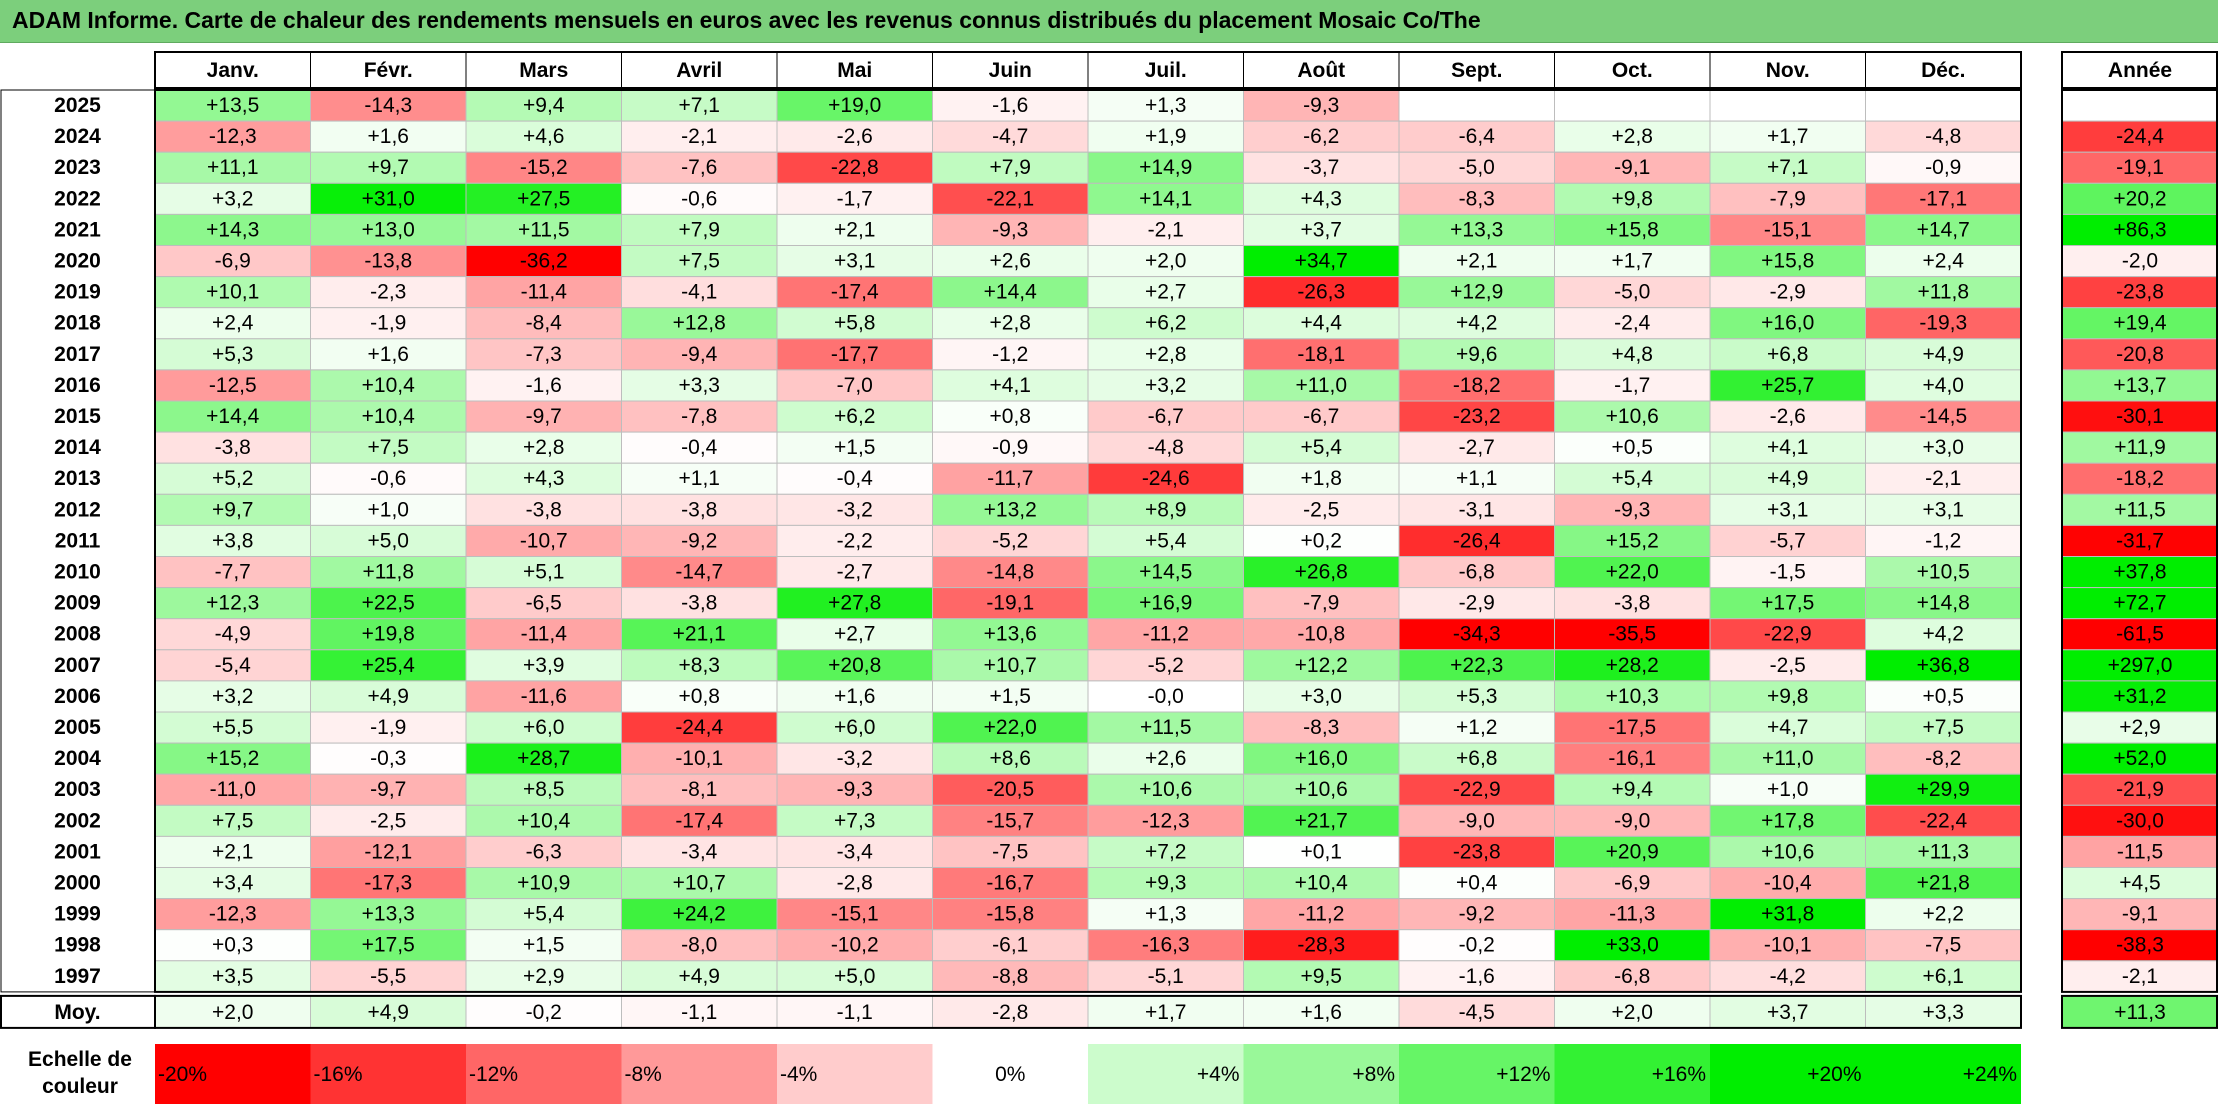 This screenshot has height=1106, width=2218. I want to click on average-value: -4,5, so click(1477, 1012).